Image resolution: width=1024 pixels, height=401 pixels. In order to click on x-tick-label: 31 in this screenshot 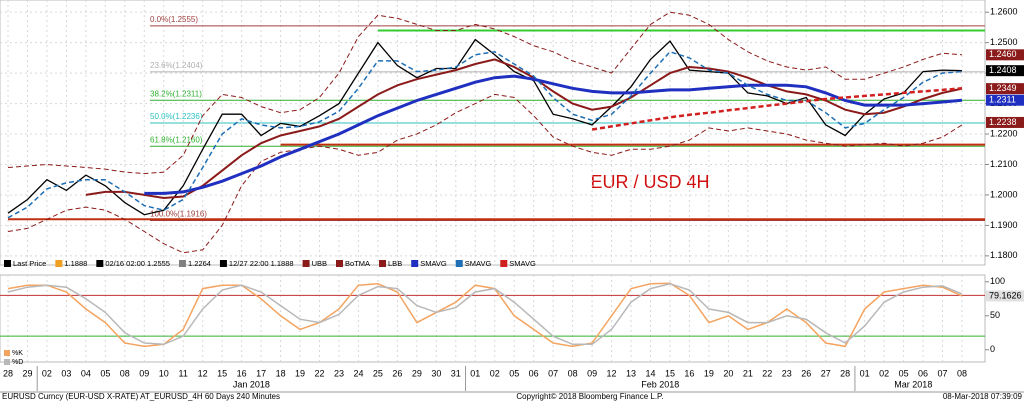, I will do `click(456, 373)`.